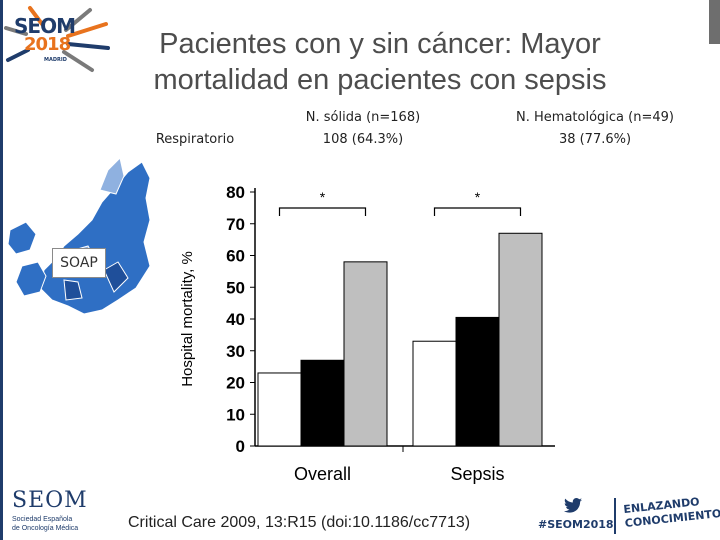 The image size is (720, 540). I want to click on y-tick-label: 80, so click(235, 192).